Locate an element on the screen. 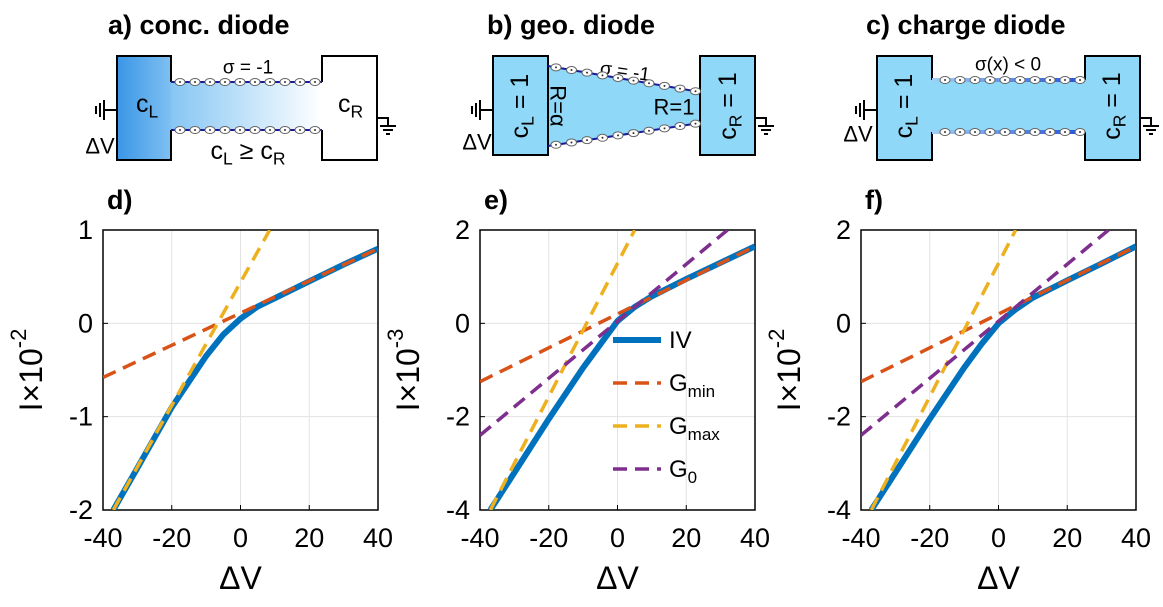  legend-label: Gmin is located at coordinates (692, 385).